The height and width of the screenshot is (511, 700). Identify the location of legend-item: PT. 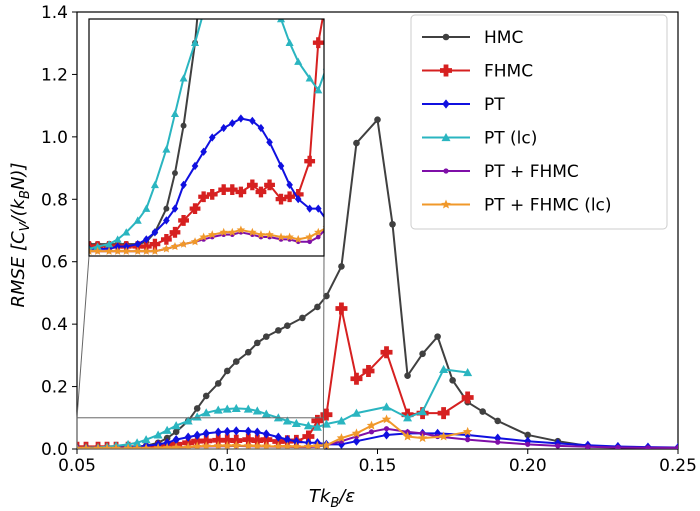
(463, 105).